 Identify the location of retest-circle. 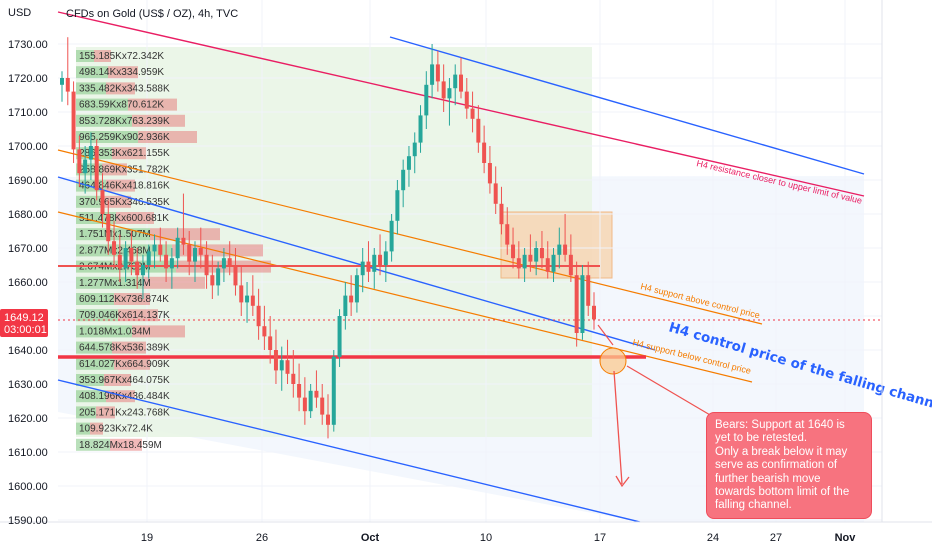
(613, 361).